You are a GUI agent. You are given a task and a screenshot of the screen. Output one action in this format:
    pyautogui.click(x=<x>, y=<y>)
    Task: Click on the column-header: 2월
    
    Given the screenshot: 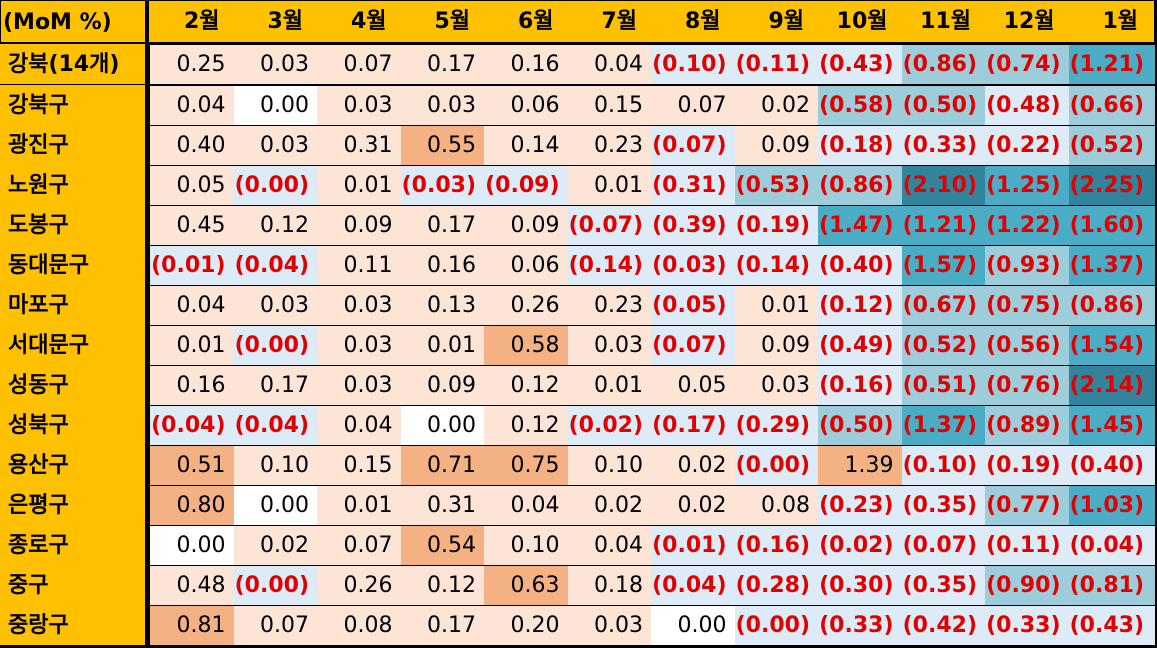 What is the action you would take?
    pyautogui.click(x=201, y=21)
    